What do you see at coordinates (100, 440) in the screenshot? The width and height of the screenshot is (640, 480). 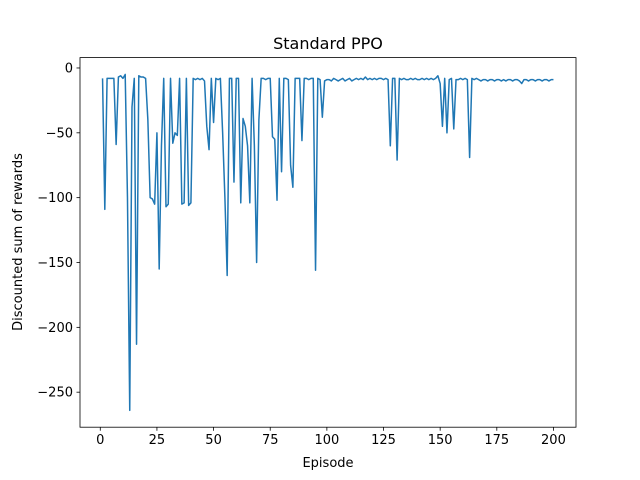 I see `x-tick-label: 0` at bounding box center [100, 440].